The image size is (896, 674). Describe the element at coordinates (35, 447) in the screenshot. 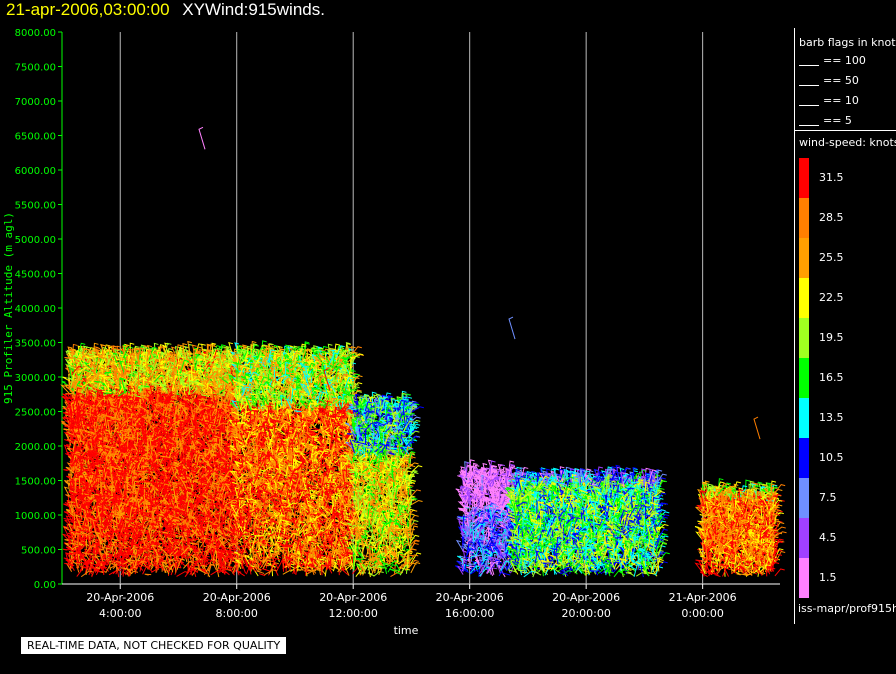

I see `y-tick-label: 2000.00` at that location.